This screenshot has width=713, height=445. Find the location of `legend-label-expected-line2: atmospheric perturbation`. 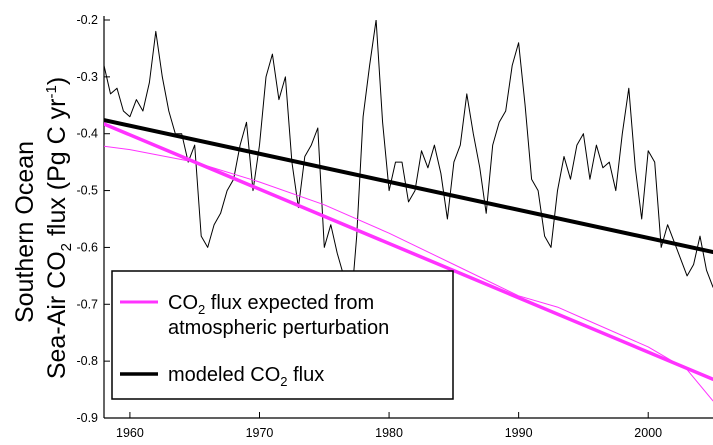

legend-label-expected-line2: atmospheric perturbation is located at coordinates (278, 328).